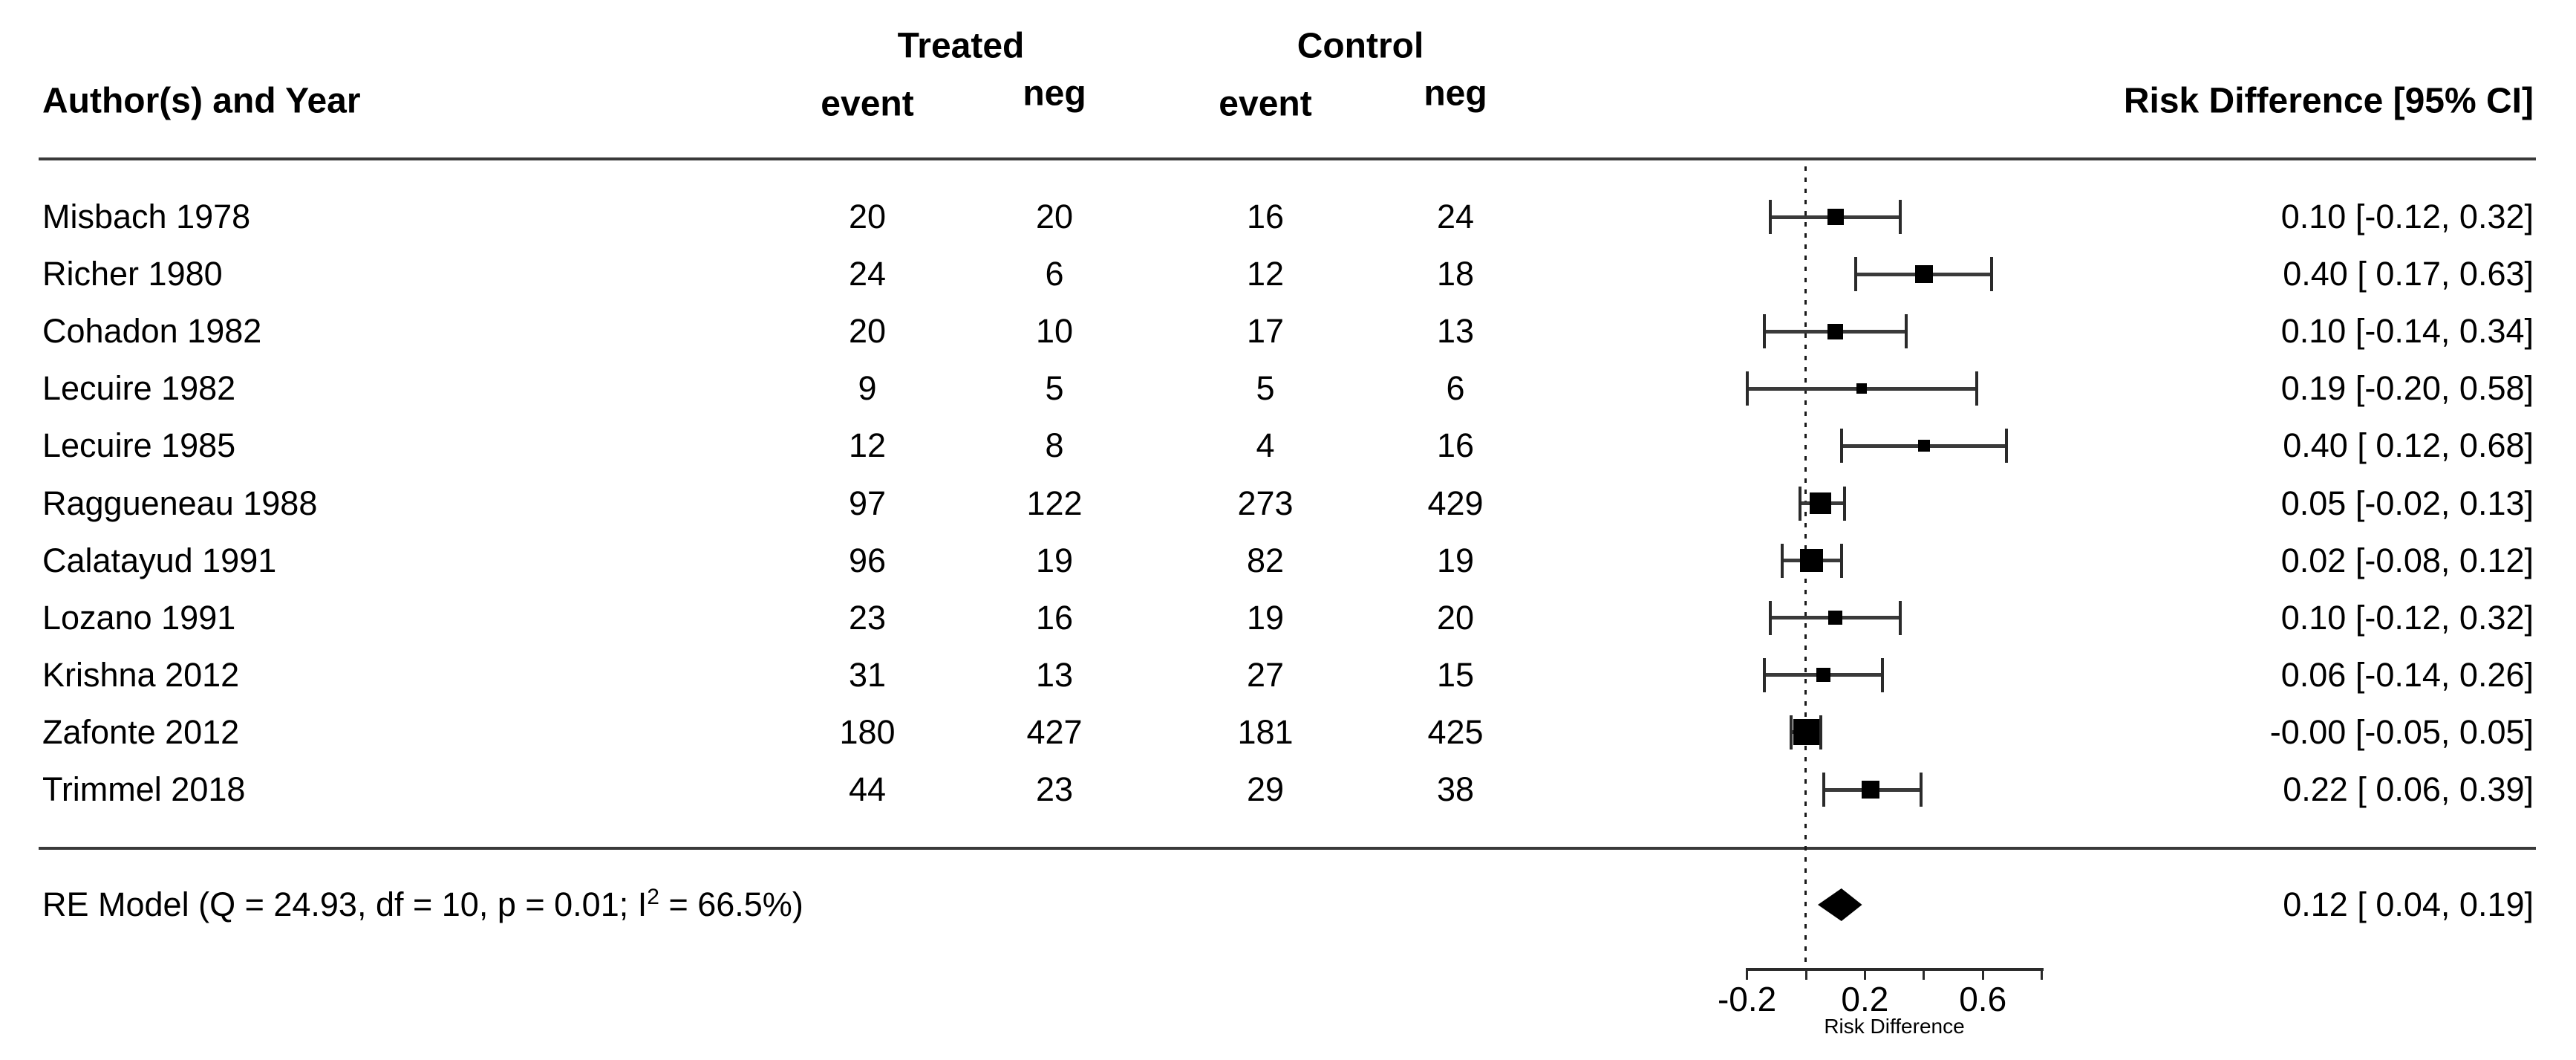  I want to click on summary-separator-rule, so click(1287, 849).